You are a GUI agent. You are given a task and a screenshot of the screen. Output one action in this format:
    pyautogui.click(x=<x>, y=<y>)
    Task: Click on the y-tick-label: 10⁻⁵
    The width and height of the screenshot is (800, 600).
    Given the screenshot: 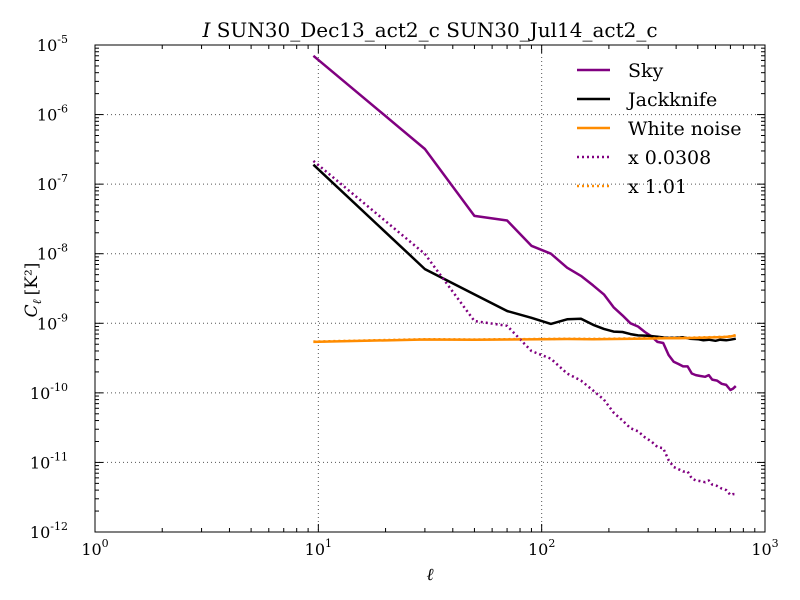 What is the action you would take?
    pyautogui.click(x=52, y=44)
    